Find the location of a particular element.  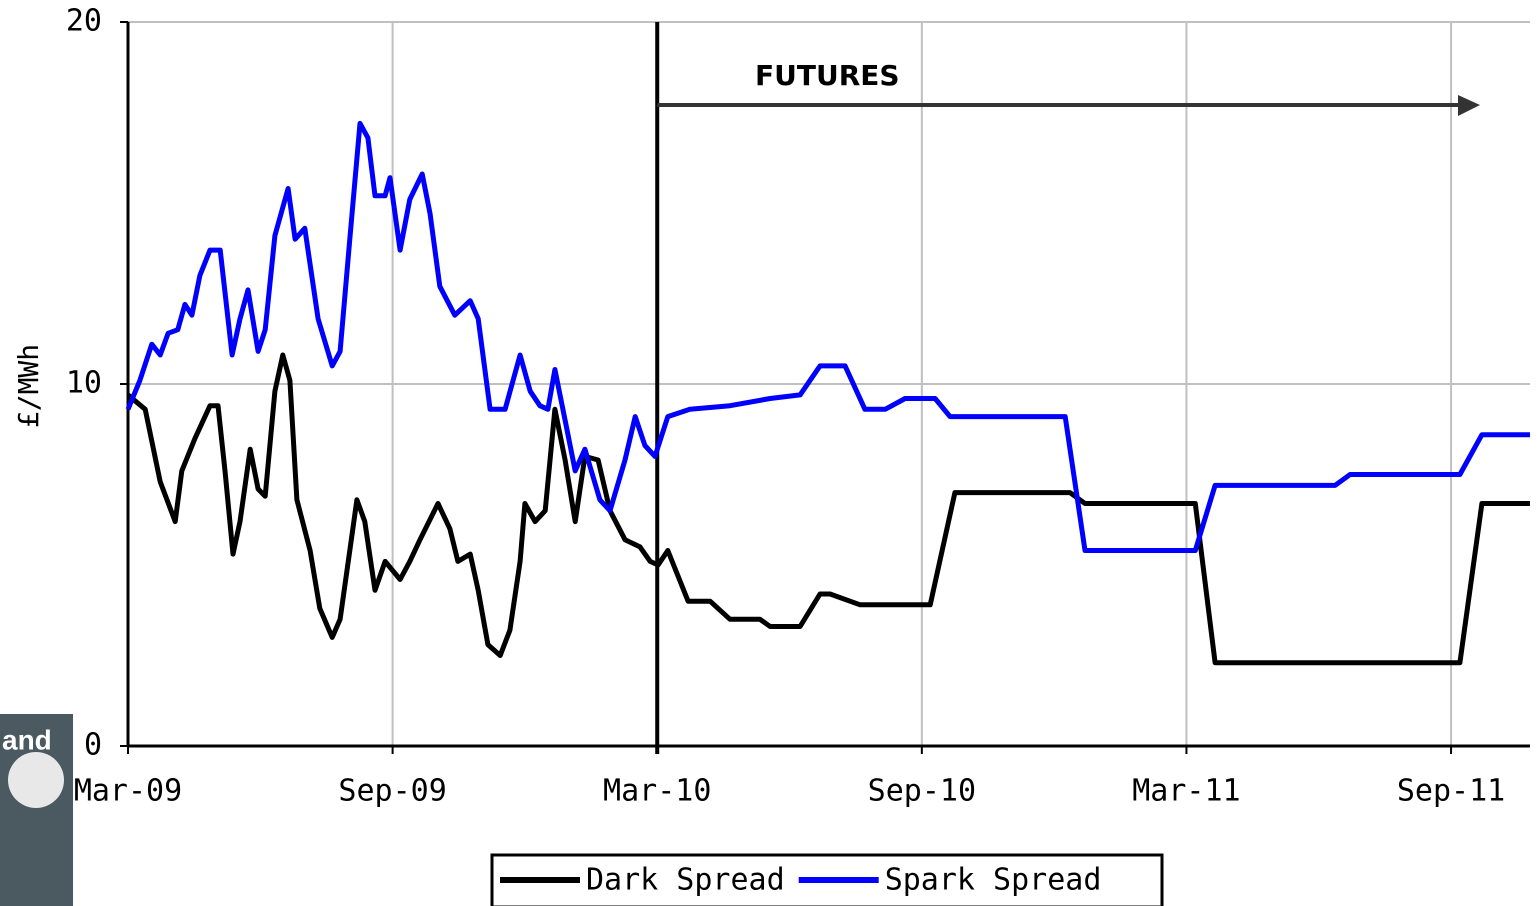

y-tick-label: 0 is located at coordinates (93, 745).